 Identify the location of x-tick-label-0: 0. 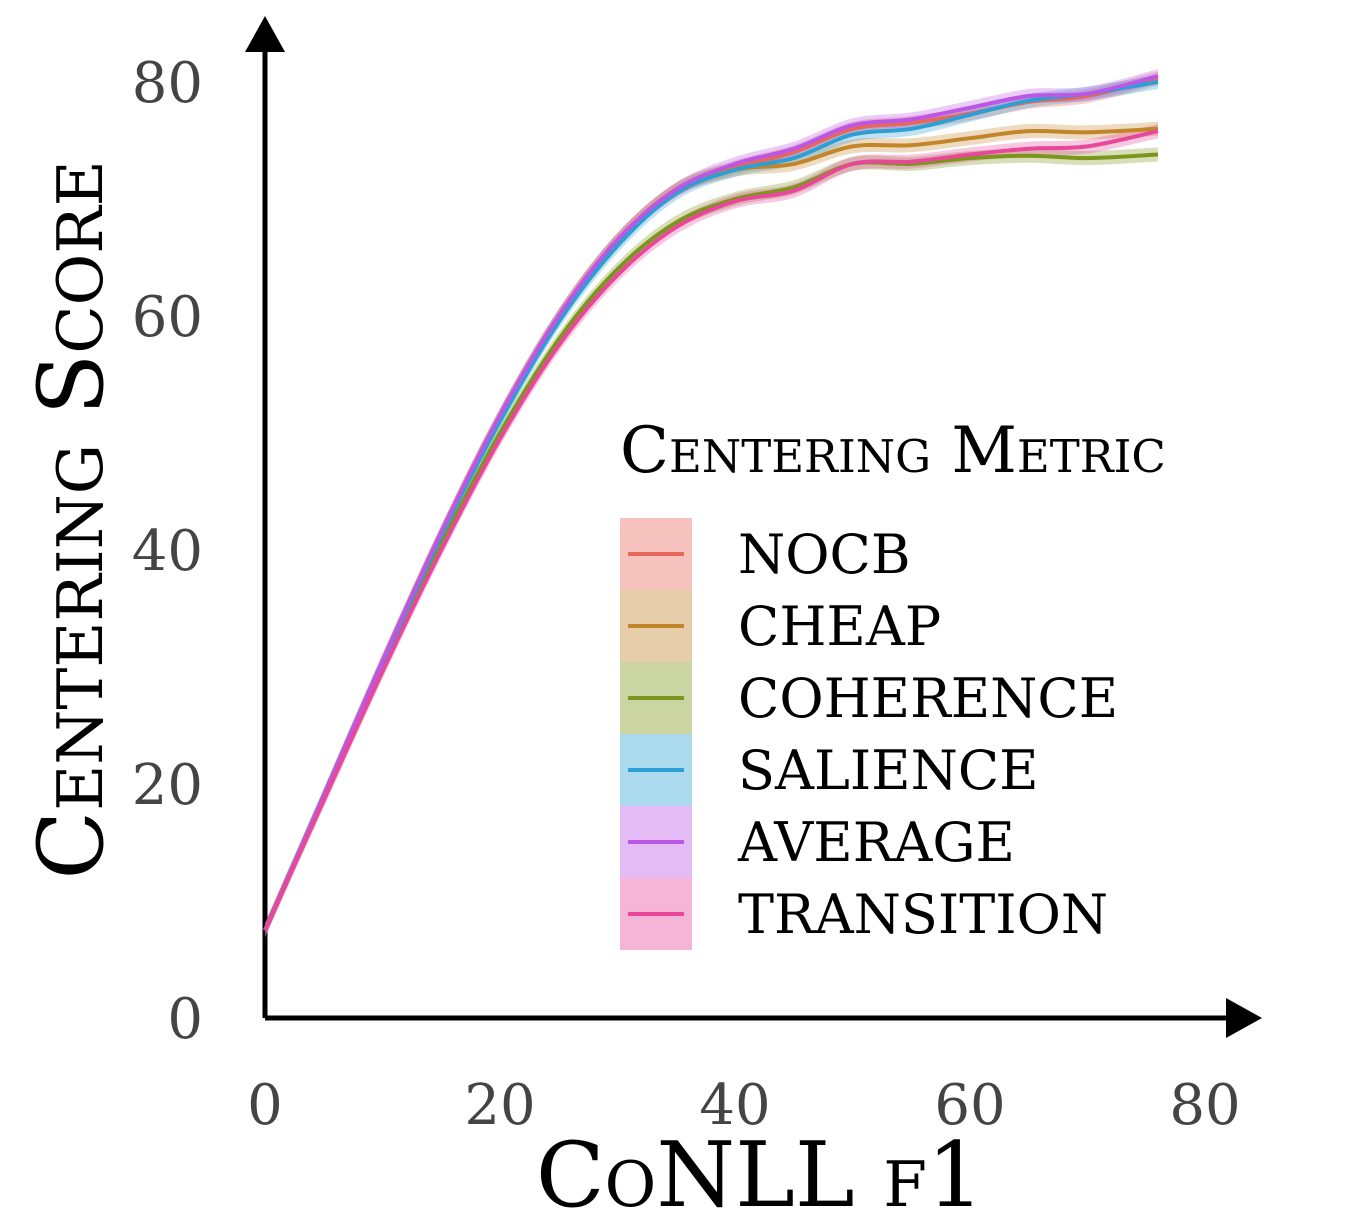
(265, 1105).